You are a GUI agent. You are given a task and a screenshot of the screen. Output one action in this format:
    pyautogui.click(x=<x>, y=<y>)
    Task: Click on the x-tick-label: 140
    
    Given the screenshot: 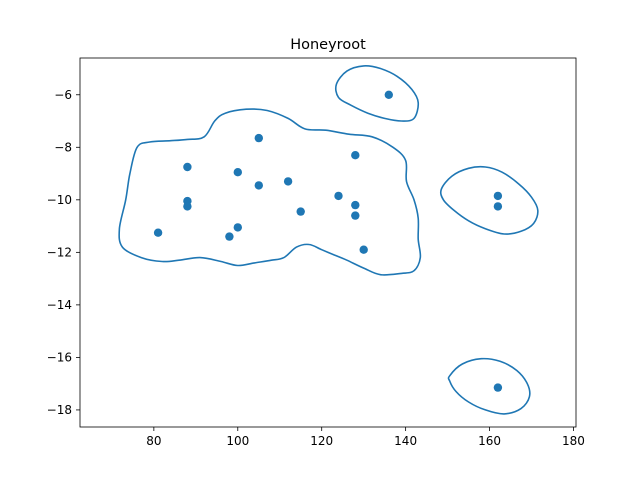 What is the action you would take?
    pyautogui.click(x=405, y=441)
    